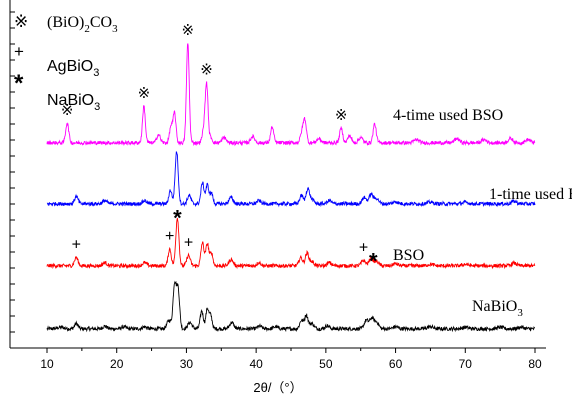 The width and height of the screenshot is (572, 402). Describe the element at coordinates (466, 364) in the screenshot. I see `x-tick-label-7: 70` at that location.